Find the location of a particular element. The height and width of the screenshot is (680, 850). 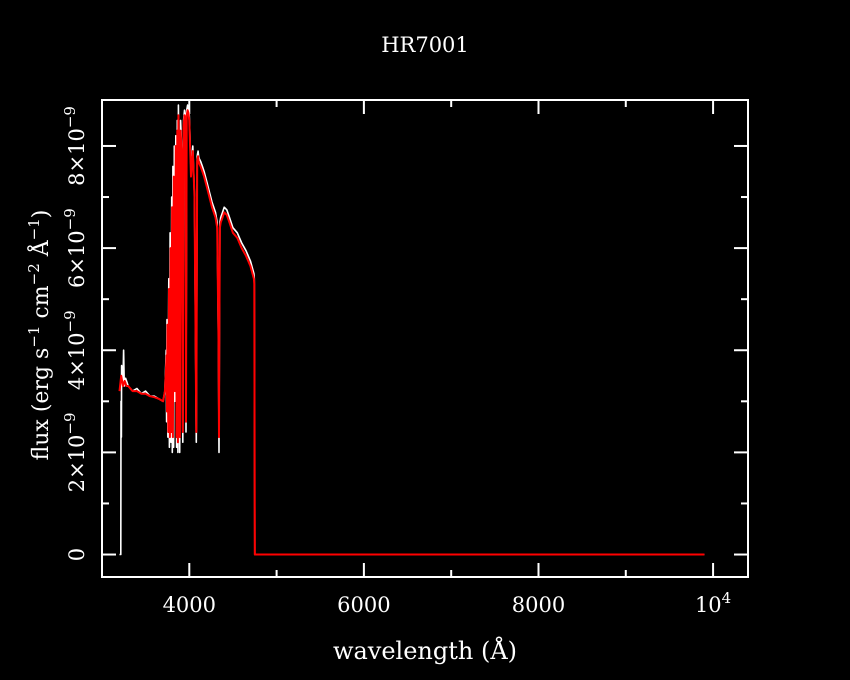

y-axis-label-exp3: −1 is located at coordinates (34, 229).